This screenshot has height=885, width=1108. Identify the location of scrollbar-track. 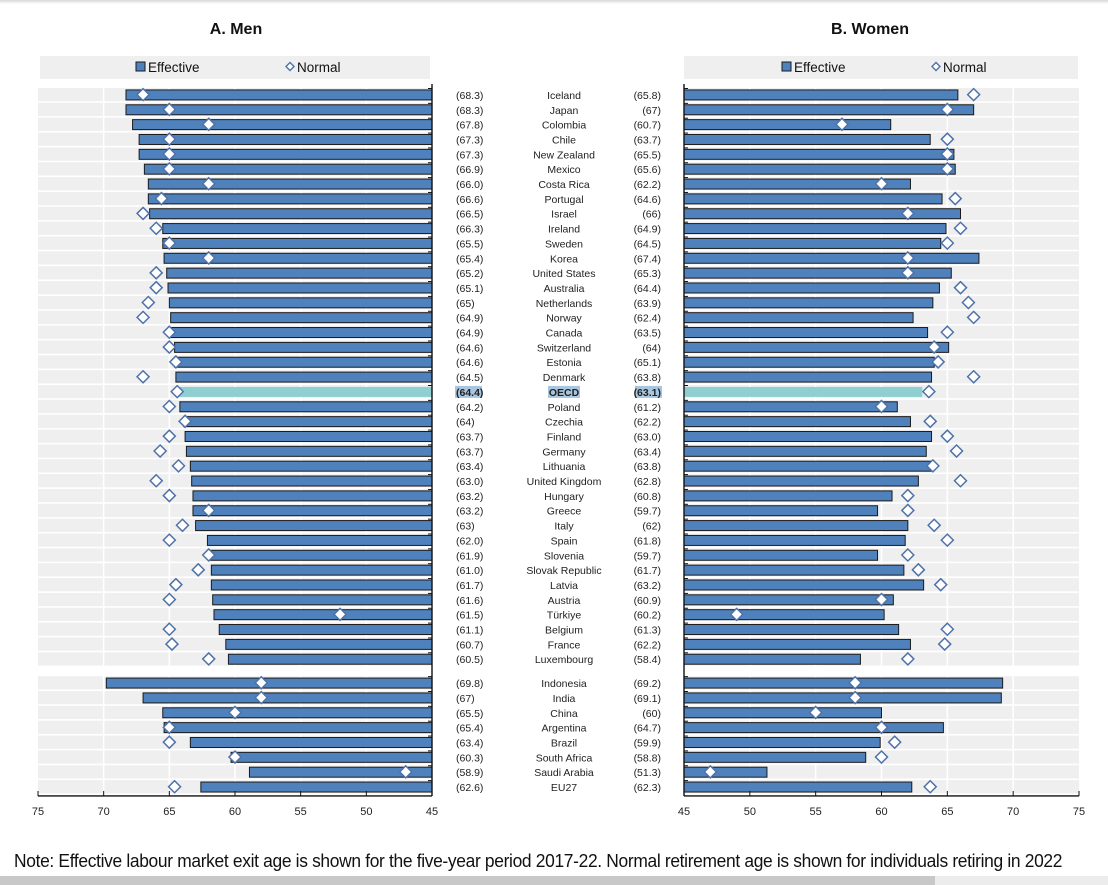
(1021, 880).